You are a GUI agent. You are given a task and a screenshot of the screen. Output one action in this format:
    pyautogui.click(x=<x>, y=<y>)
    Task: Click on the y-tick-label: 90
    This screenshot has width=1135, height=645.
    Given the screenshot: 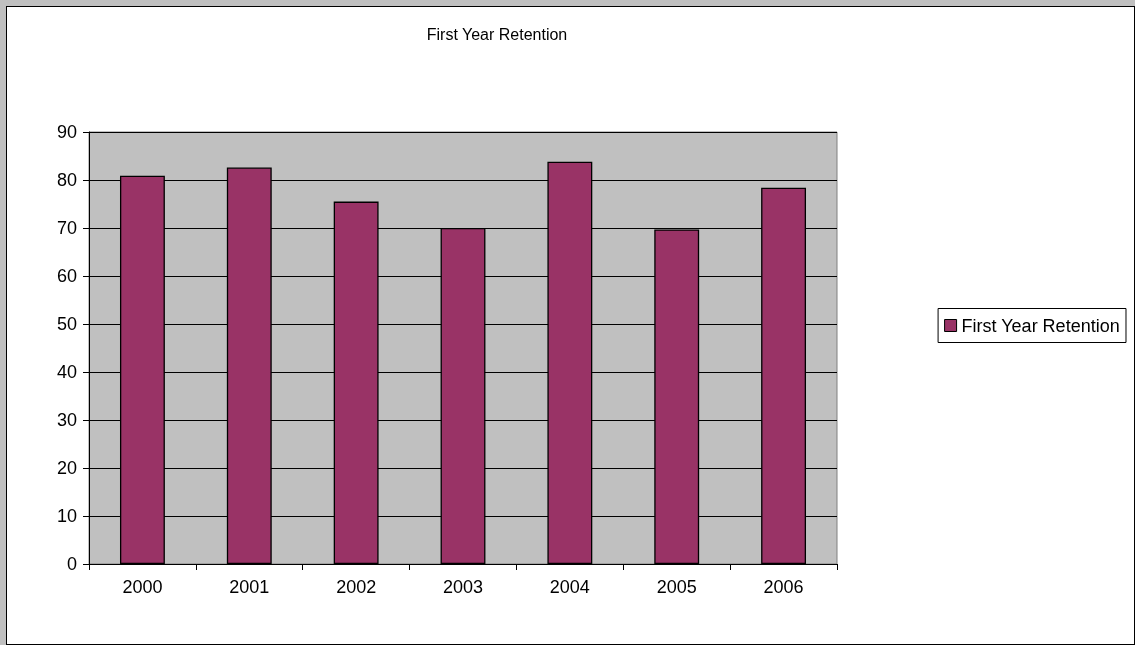 What is the action you would take?
    pyautogui.click(x=66, y=132)
    